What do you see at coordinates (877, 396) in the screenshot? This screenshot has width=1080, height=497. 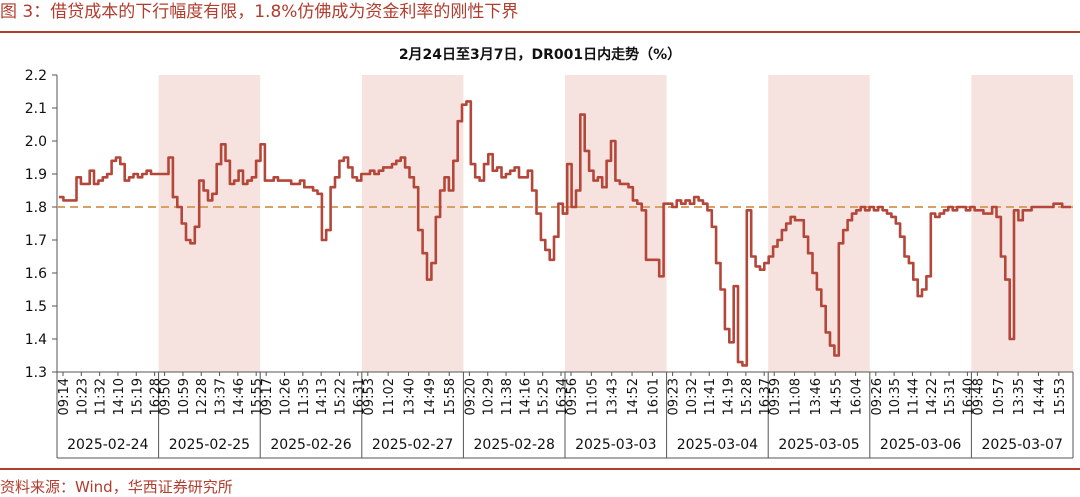 I see `x-tick-label: 09:26` at bounding box center [877, 396].